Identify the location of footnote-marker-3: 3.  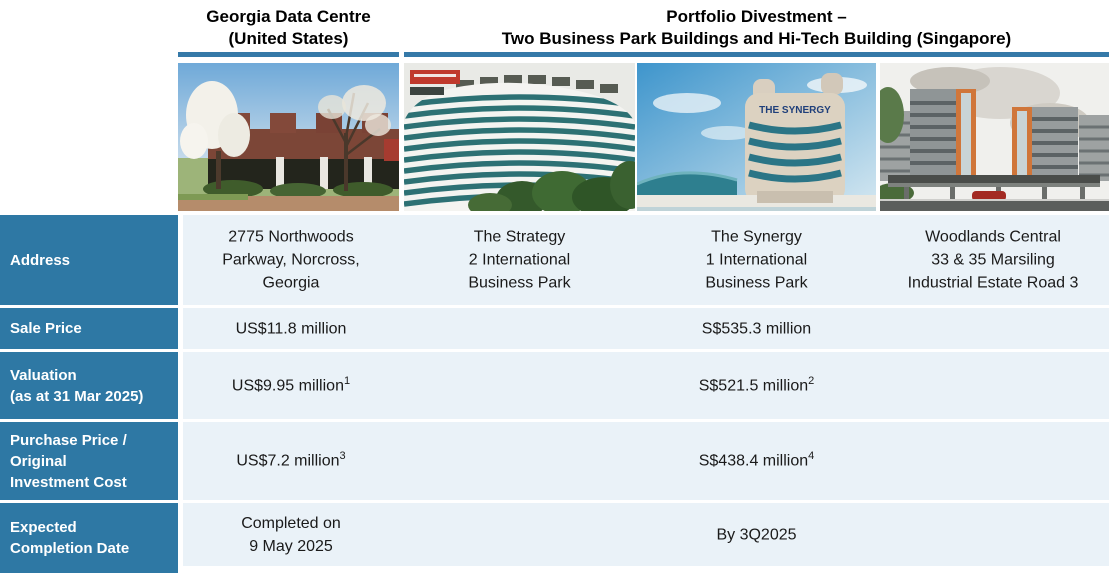
(342, 456).